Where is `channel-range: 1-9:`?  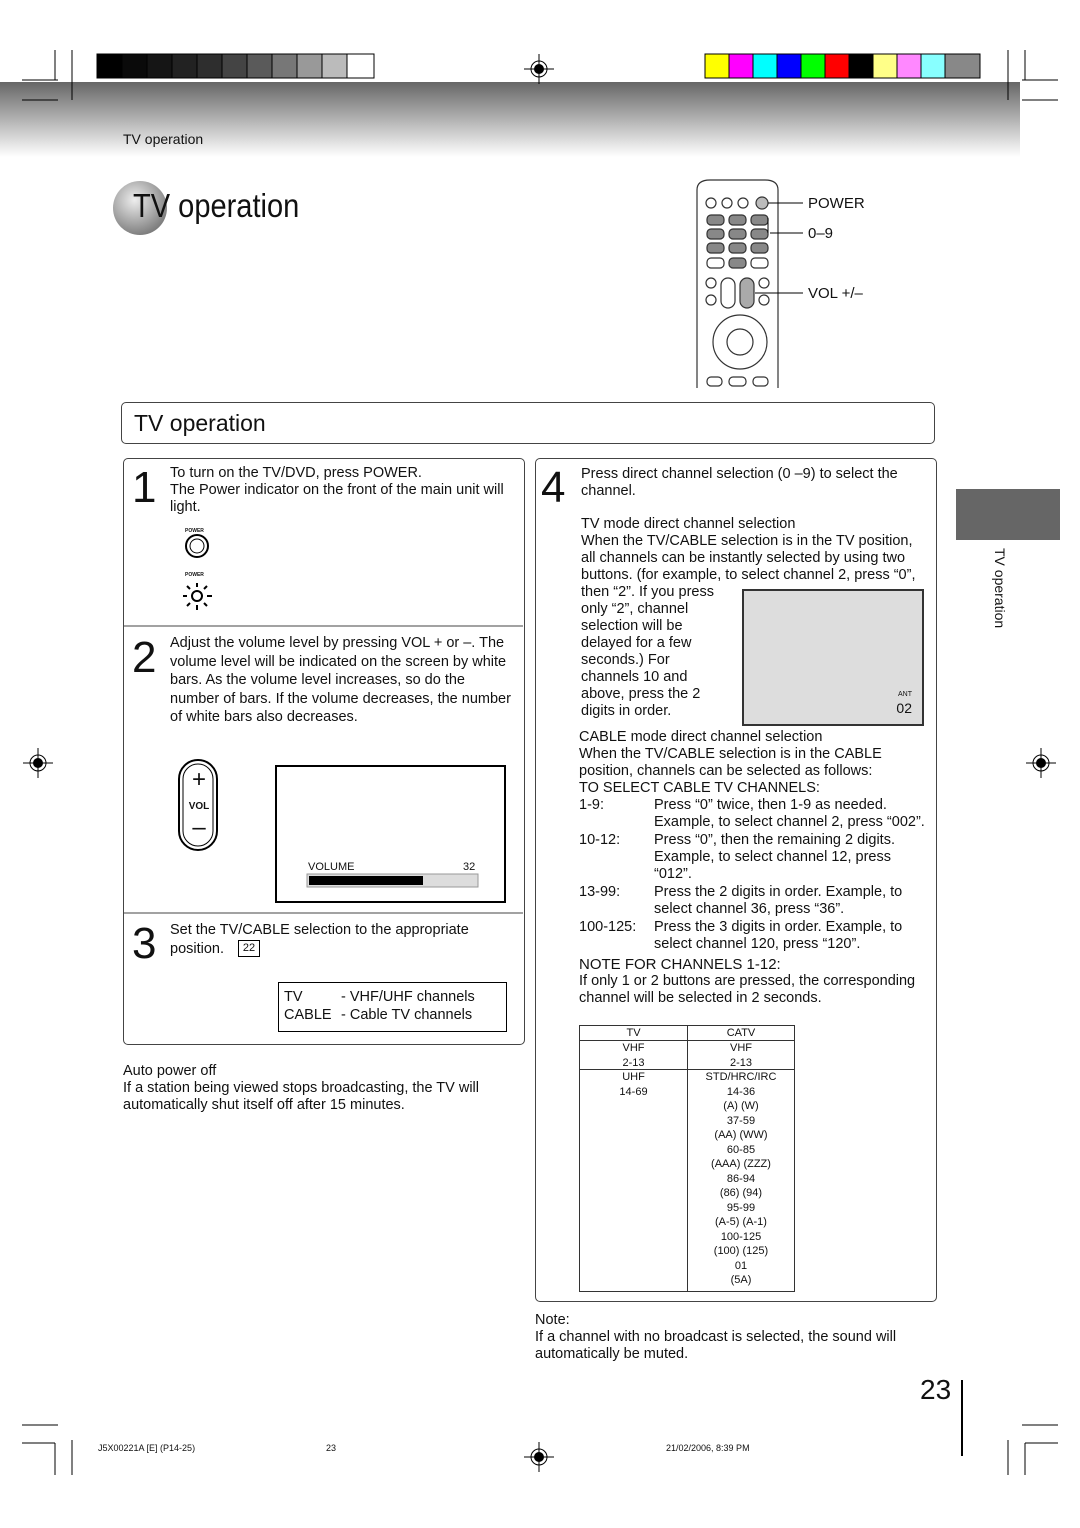
channel-range: 1-9: is located at coordinates (591, 805).